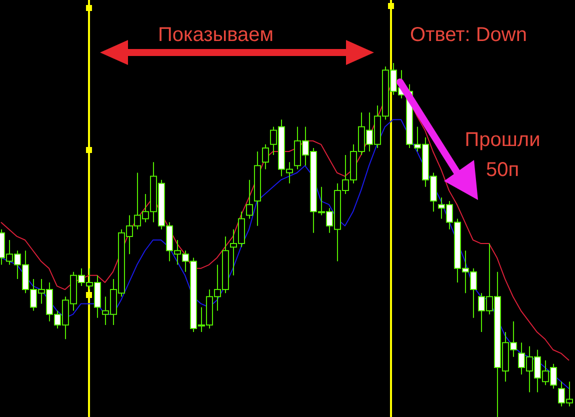  Describe the element at coordinates (503, 155) in the screenshot. I see `annotation: Прошли 50п` at that location.